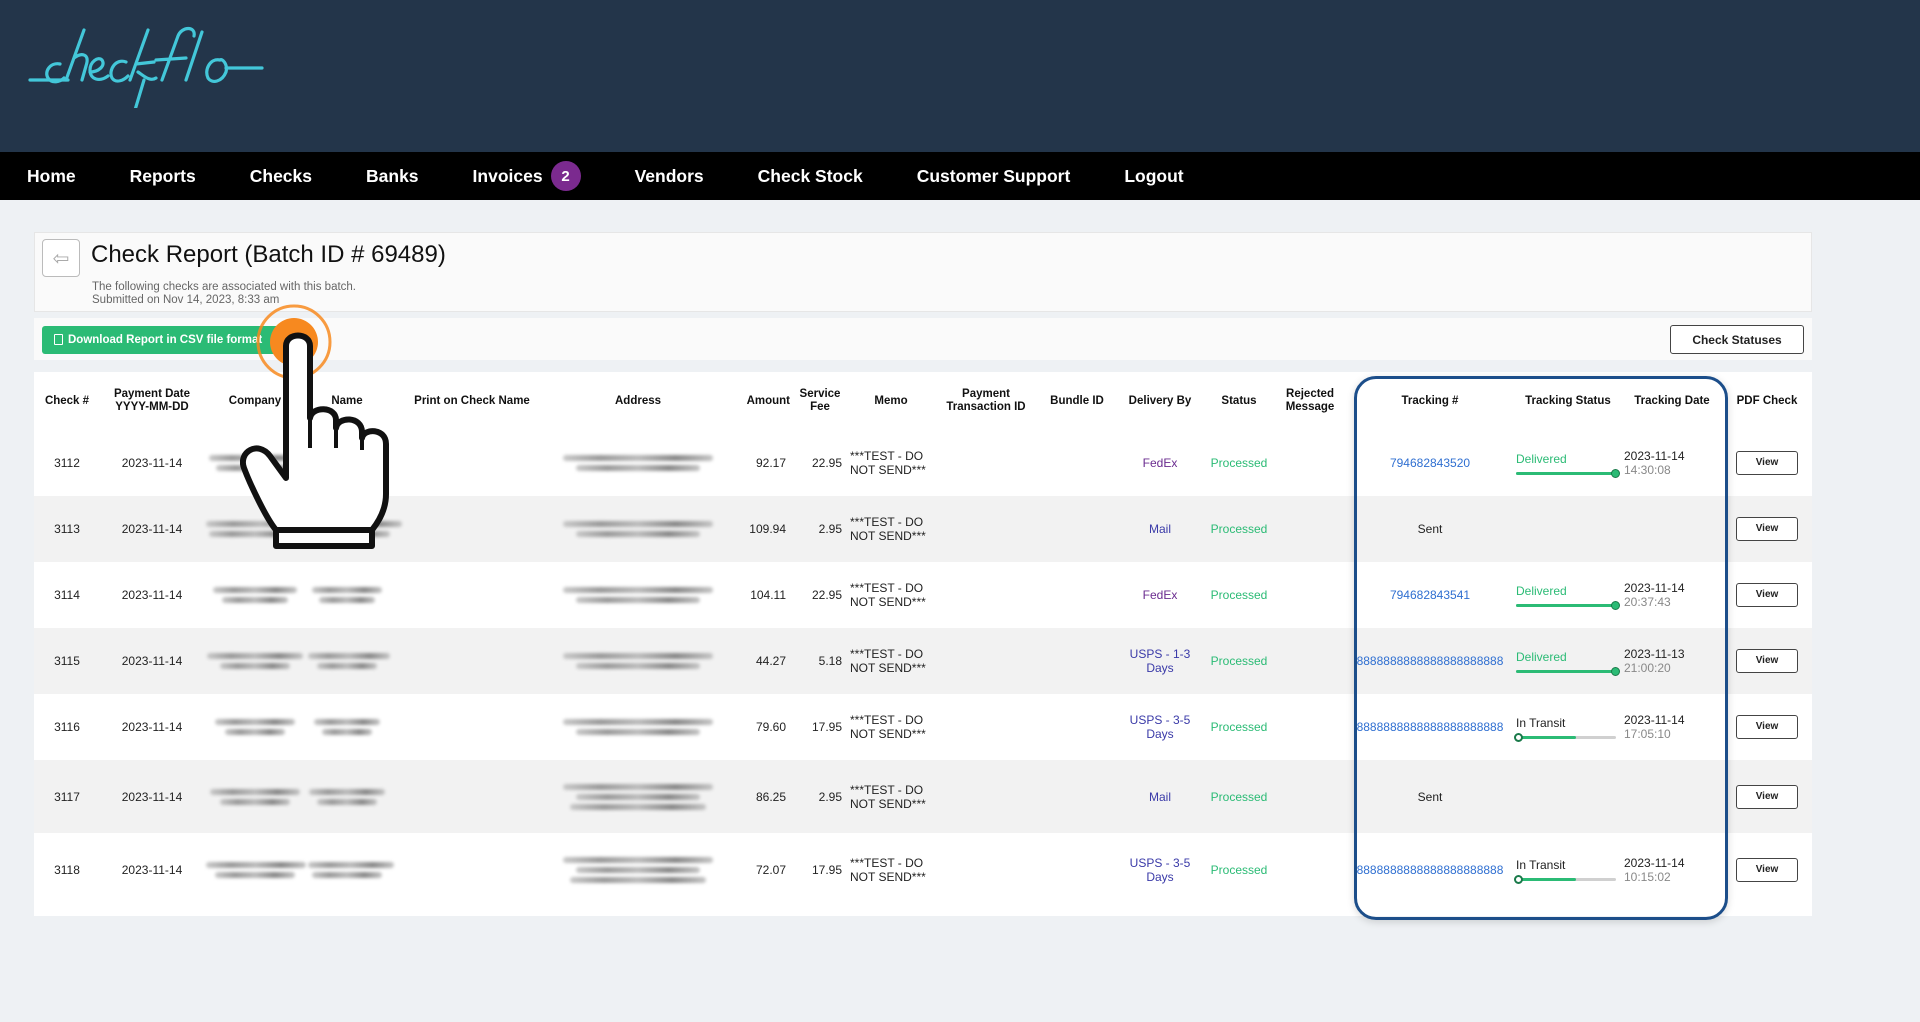  Describe the element at coordinates (887, 862) in the screenshot. I see `memo-line1: ***TEST - DO` at that location.